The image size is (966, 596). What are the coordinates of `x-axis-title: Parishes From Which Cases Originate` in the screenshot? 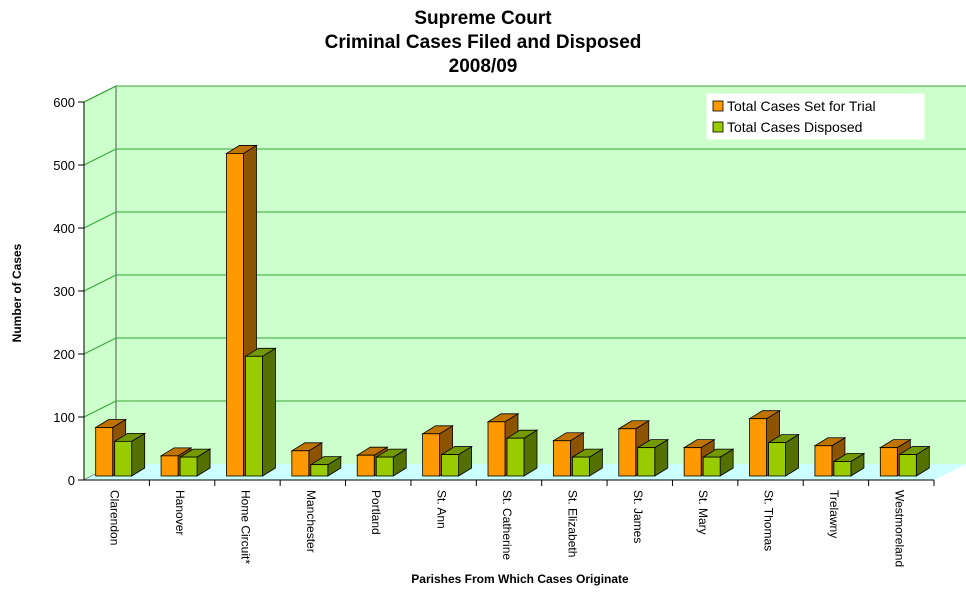 It's located at (520, 579).